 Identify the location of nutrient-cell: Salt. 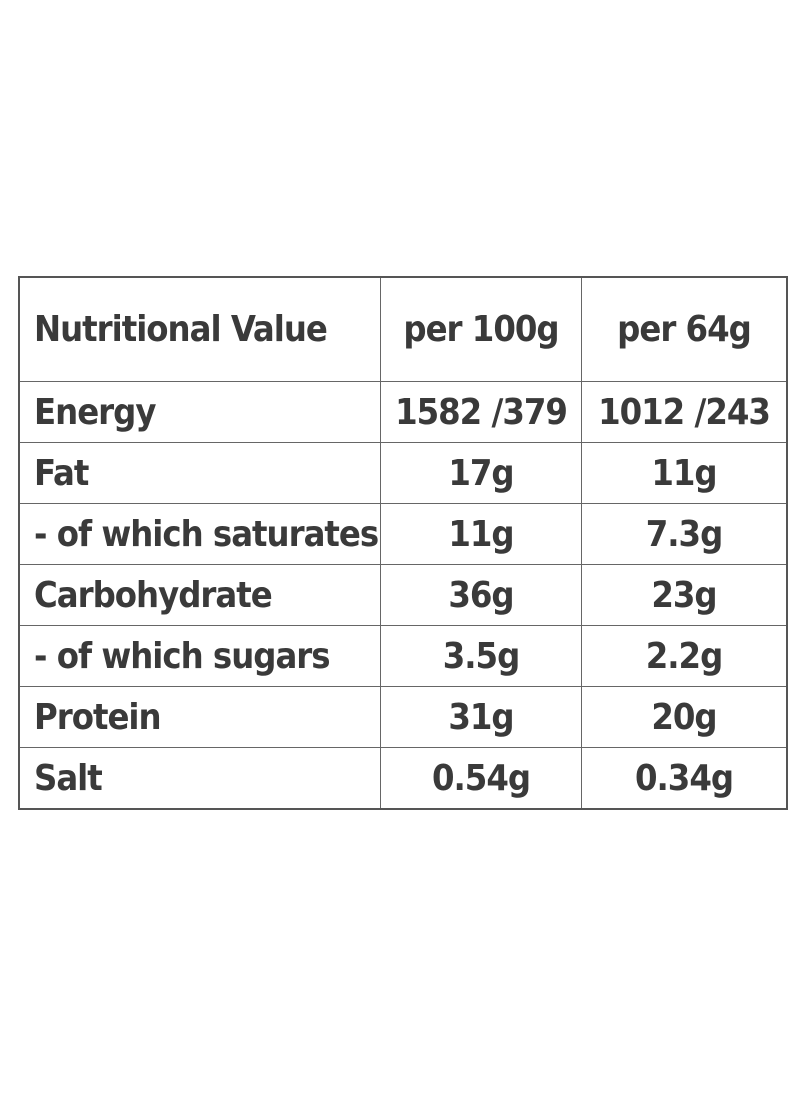
(199, 778).